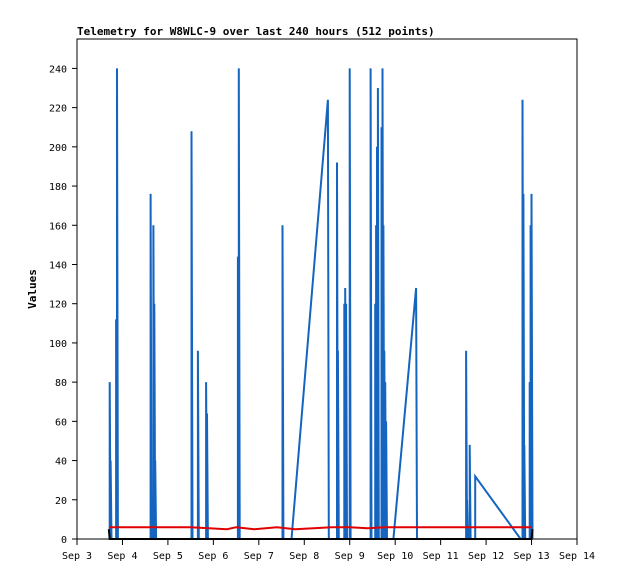  What do you see at coordinates (61, 422) in the screenshot?
I see `y-tick-label: 60` at bounding box center [61, 422].